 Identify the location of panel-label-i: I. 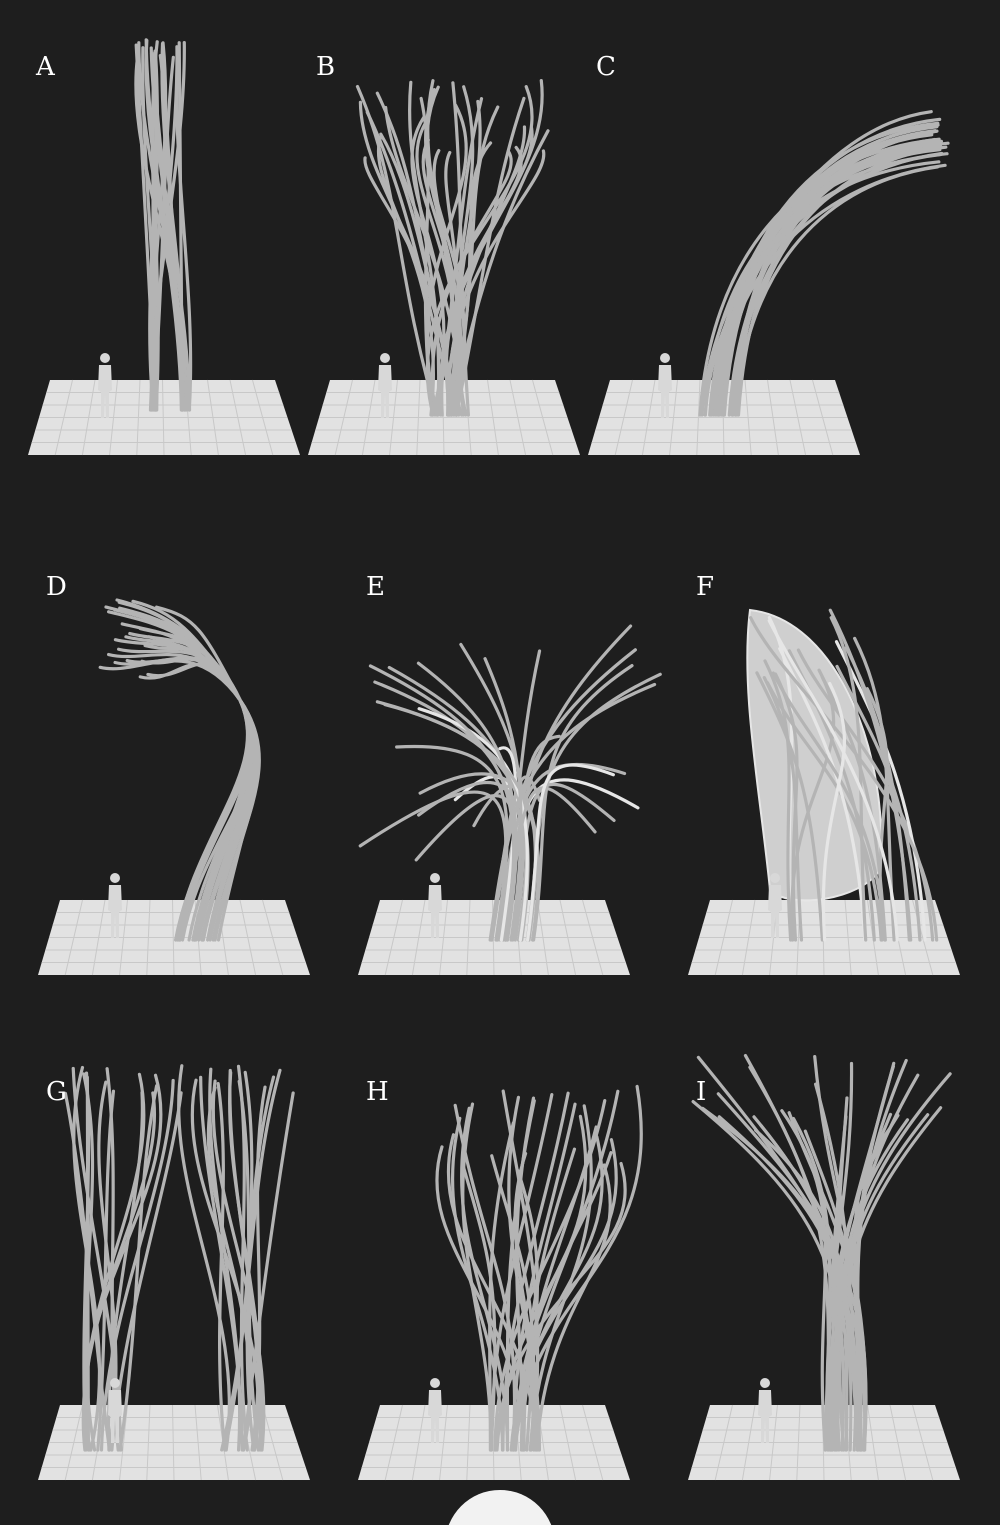
(701, 1092).